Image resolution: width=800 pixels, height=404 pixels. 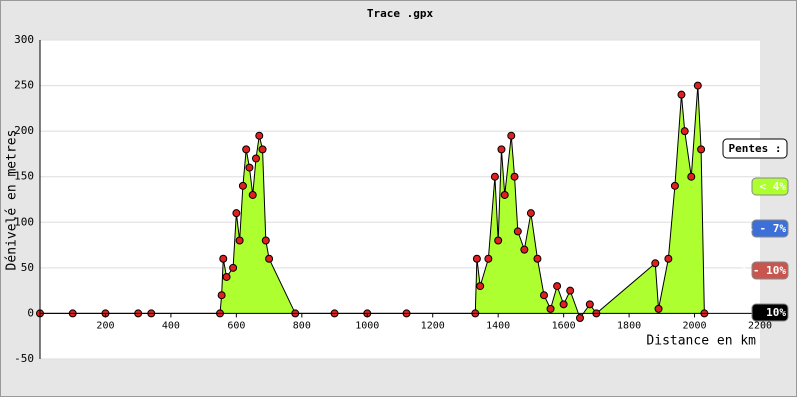 I want to click on x-tick-label: 2000, so click(x=694, y=325).